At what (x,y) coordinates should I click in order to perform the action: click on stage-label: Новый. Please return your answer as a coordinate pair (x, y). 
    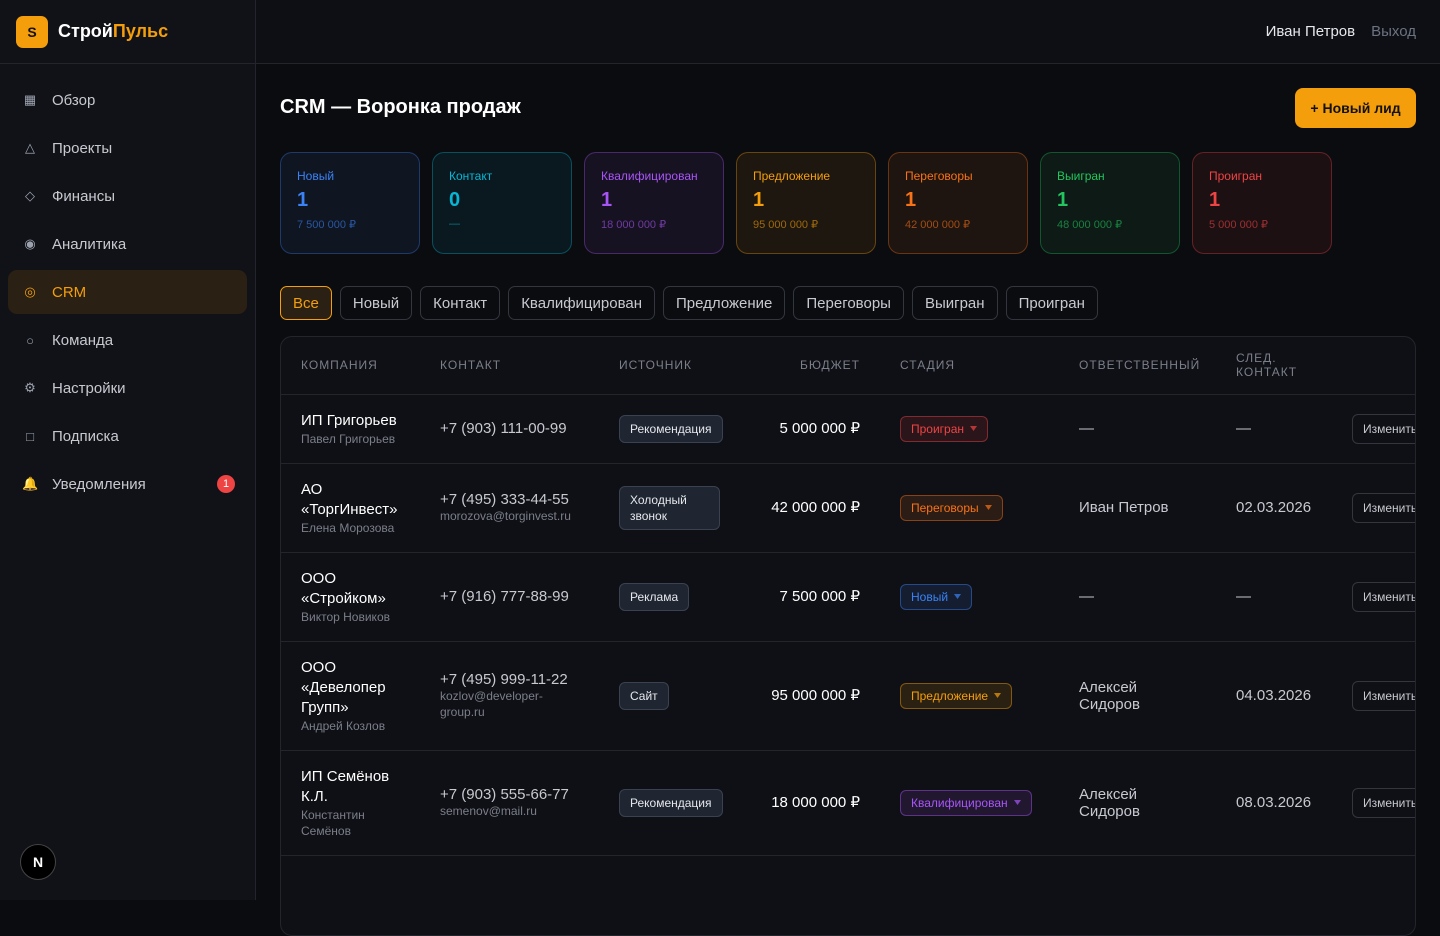
    Looking at the image, I should click on (930, 596).